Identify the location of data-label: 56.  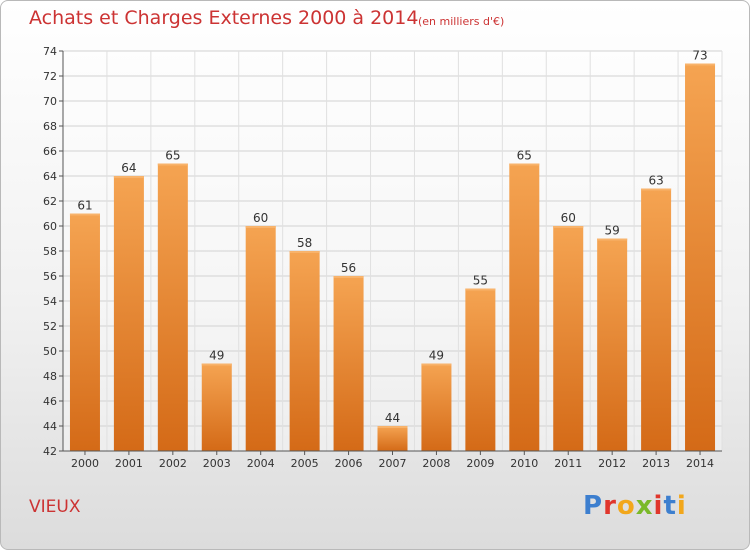
(348, 268).